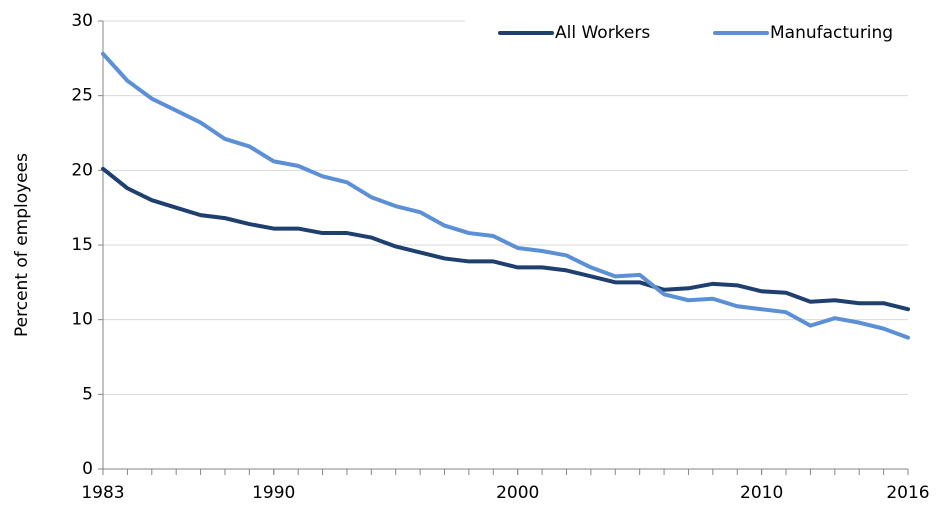  What do you see at coordinates (22, 245) in the screenshot?
I see `y-axis-label: Percent of employees` at bounding box center [22, 245].